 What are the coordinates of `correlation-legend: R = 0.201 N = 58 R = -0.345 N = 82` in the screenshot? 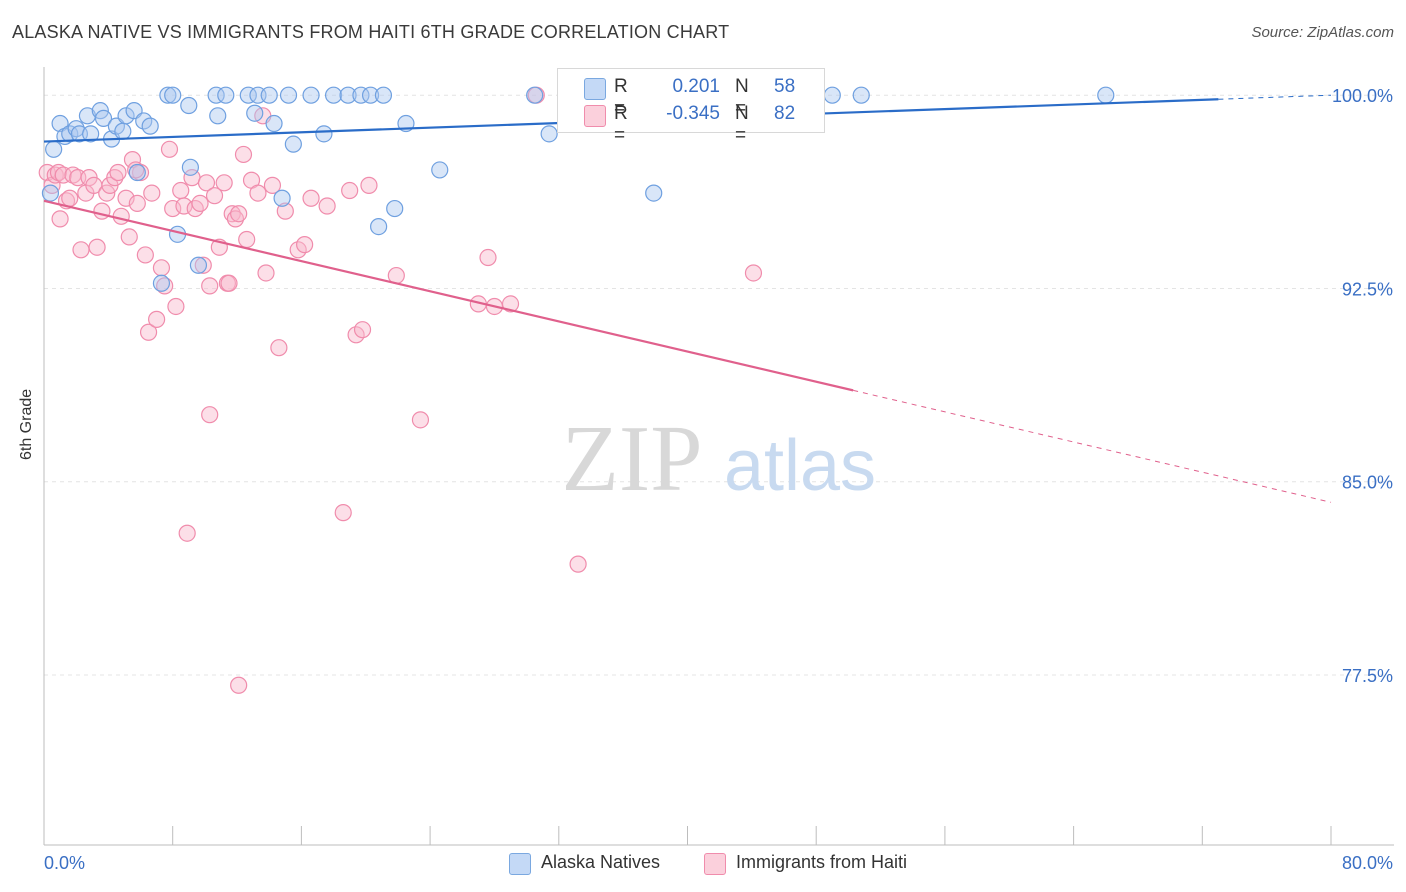 It's located at (691, 107).